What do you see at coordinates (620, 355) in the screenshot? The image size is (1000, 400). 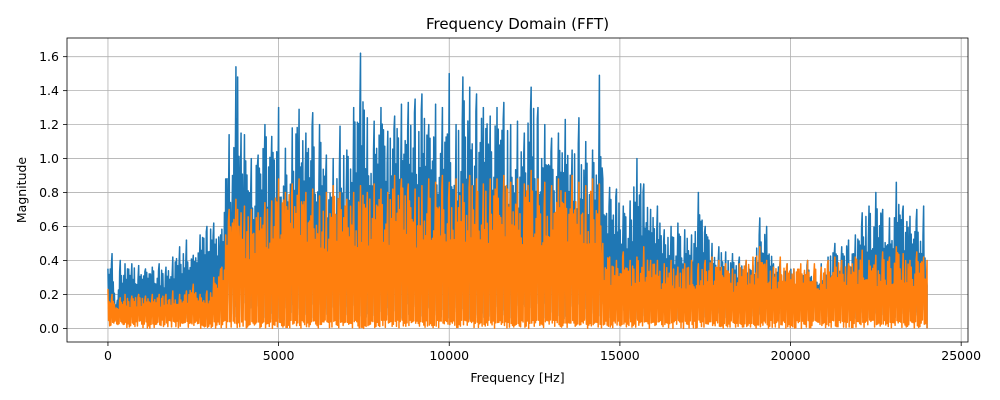 I see `x-tick-label: 15000` at bounding box center [620, 355].